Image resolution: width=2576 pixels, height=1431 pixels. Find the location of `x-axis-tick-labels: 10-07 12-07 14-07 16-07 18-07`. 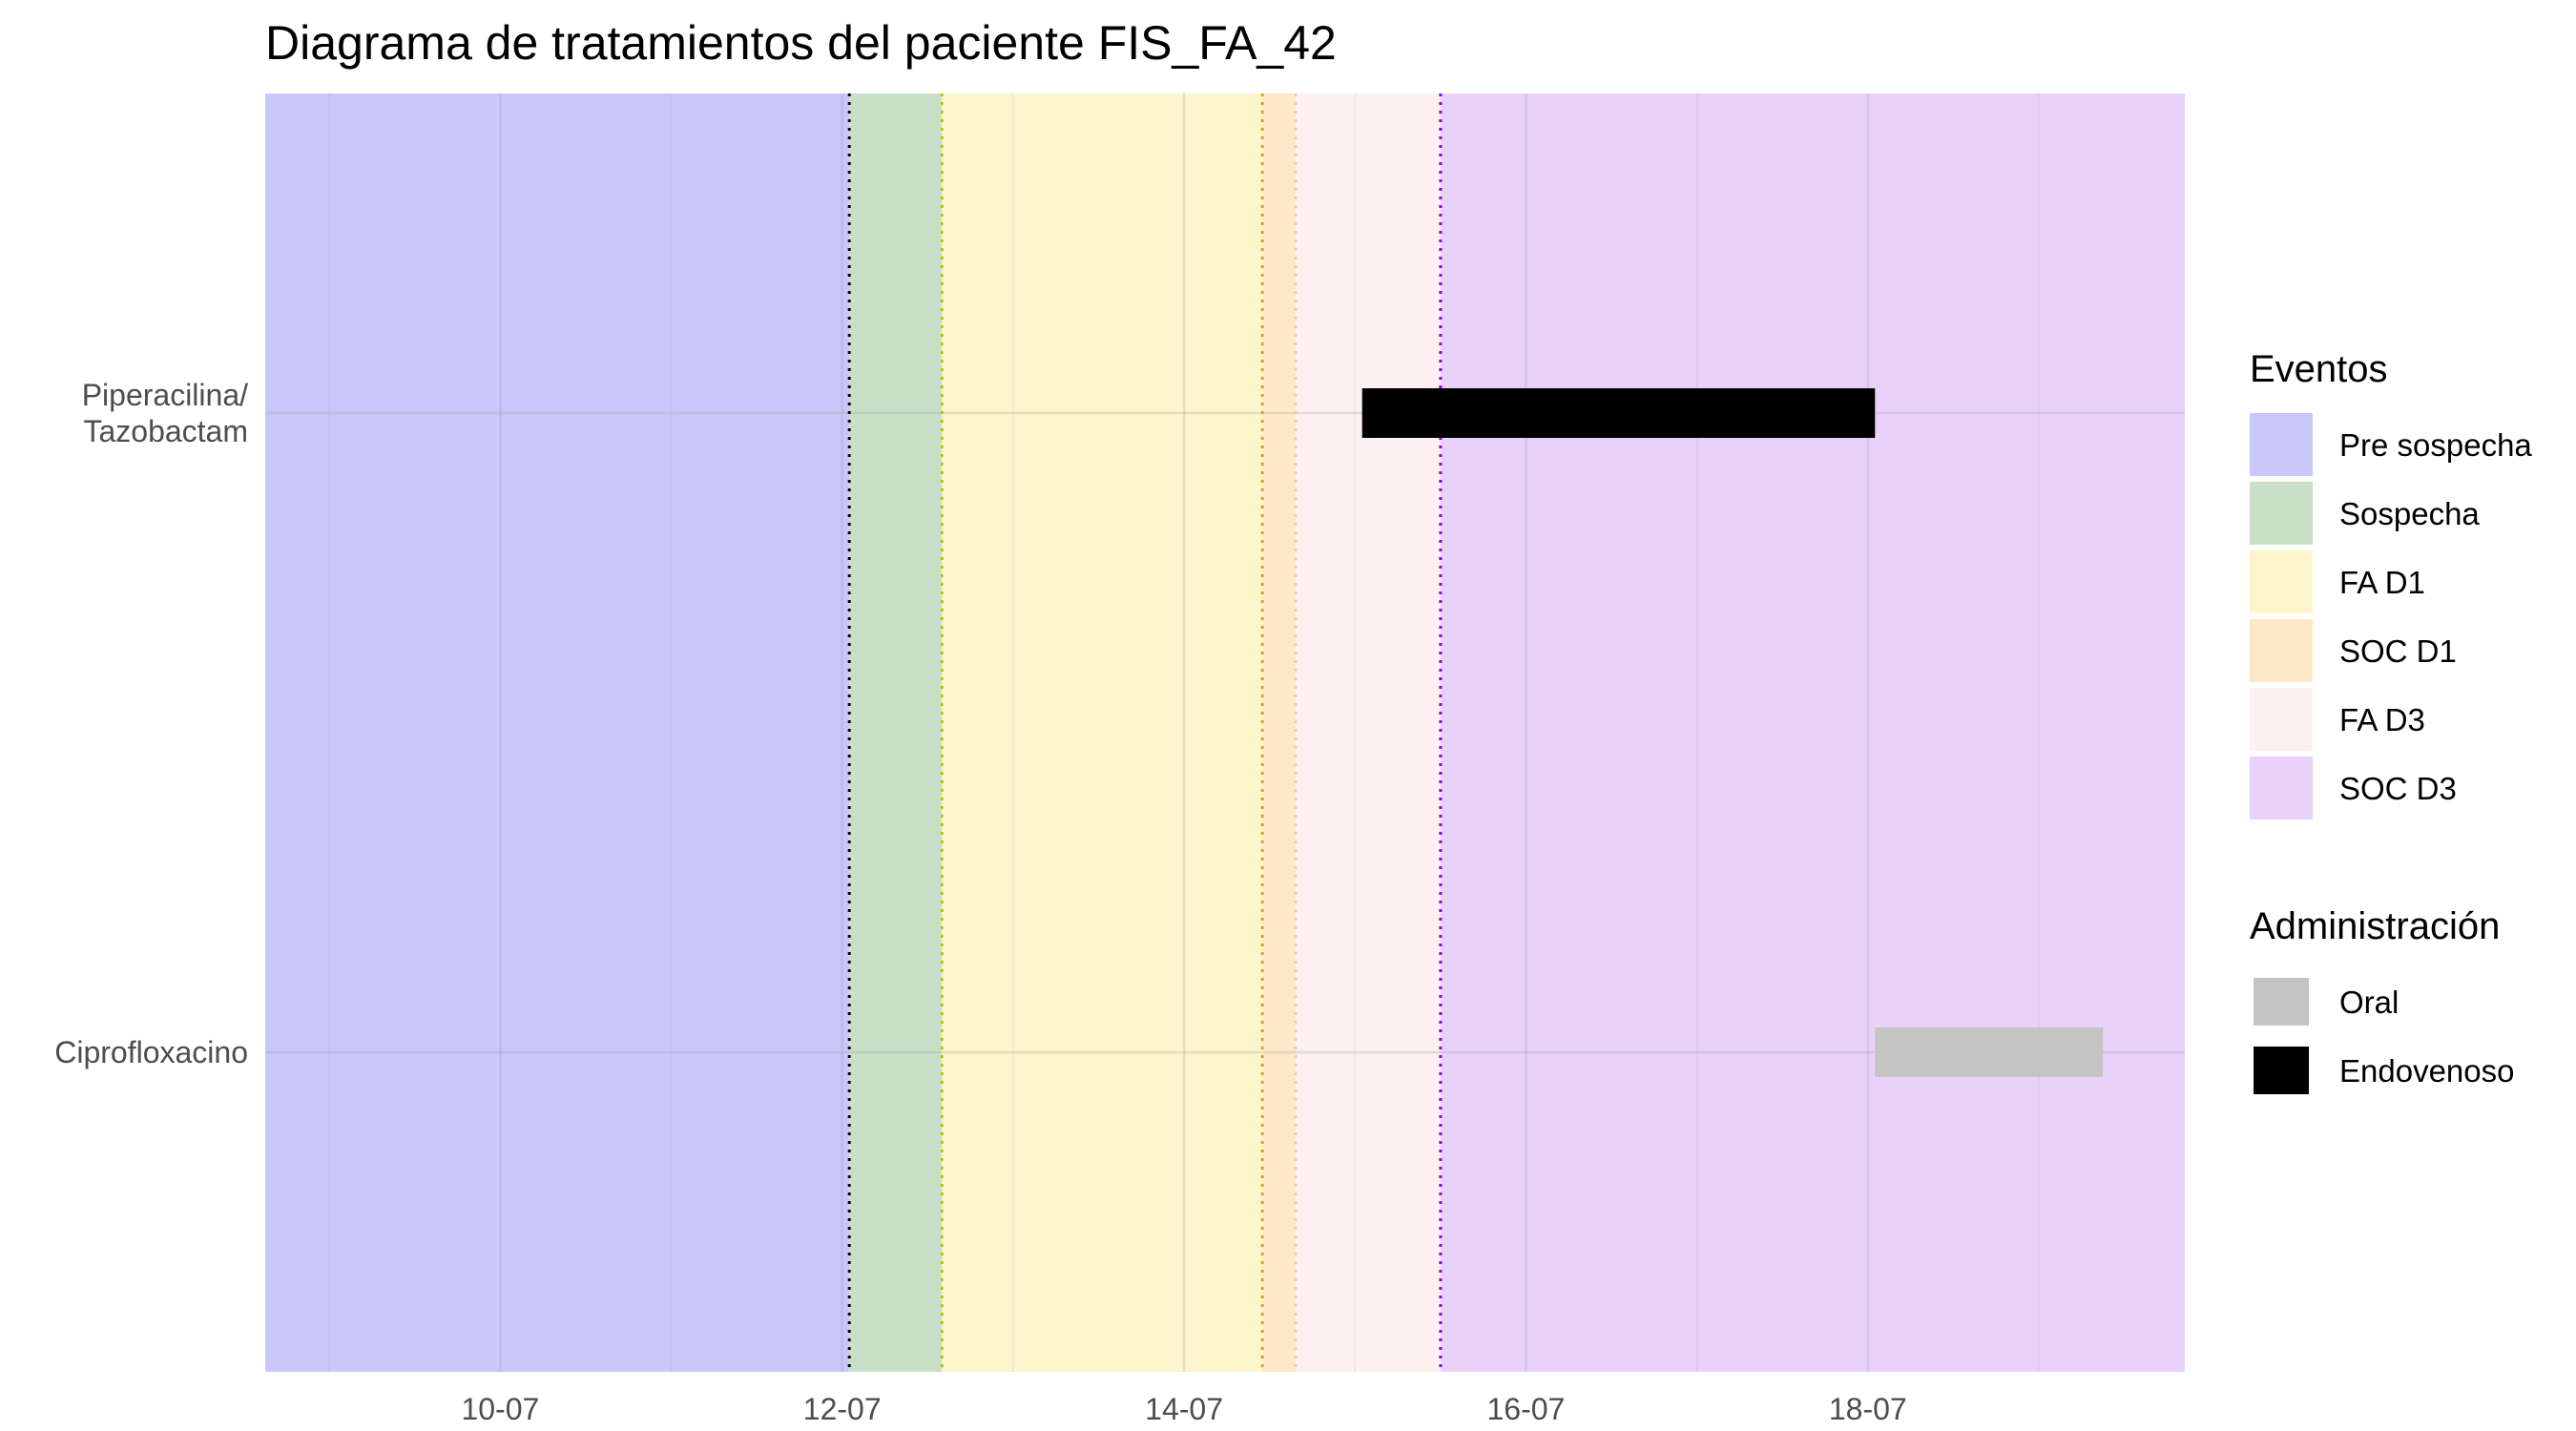

x-axis-tick-labels: 10-07 12-07 14-07 16-07 18-07 is located at coordinates (1183, 1409).